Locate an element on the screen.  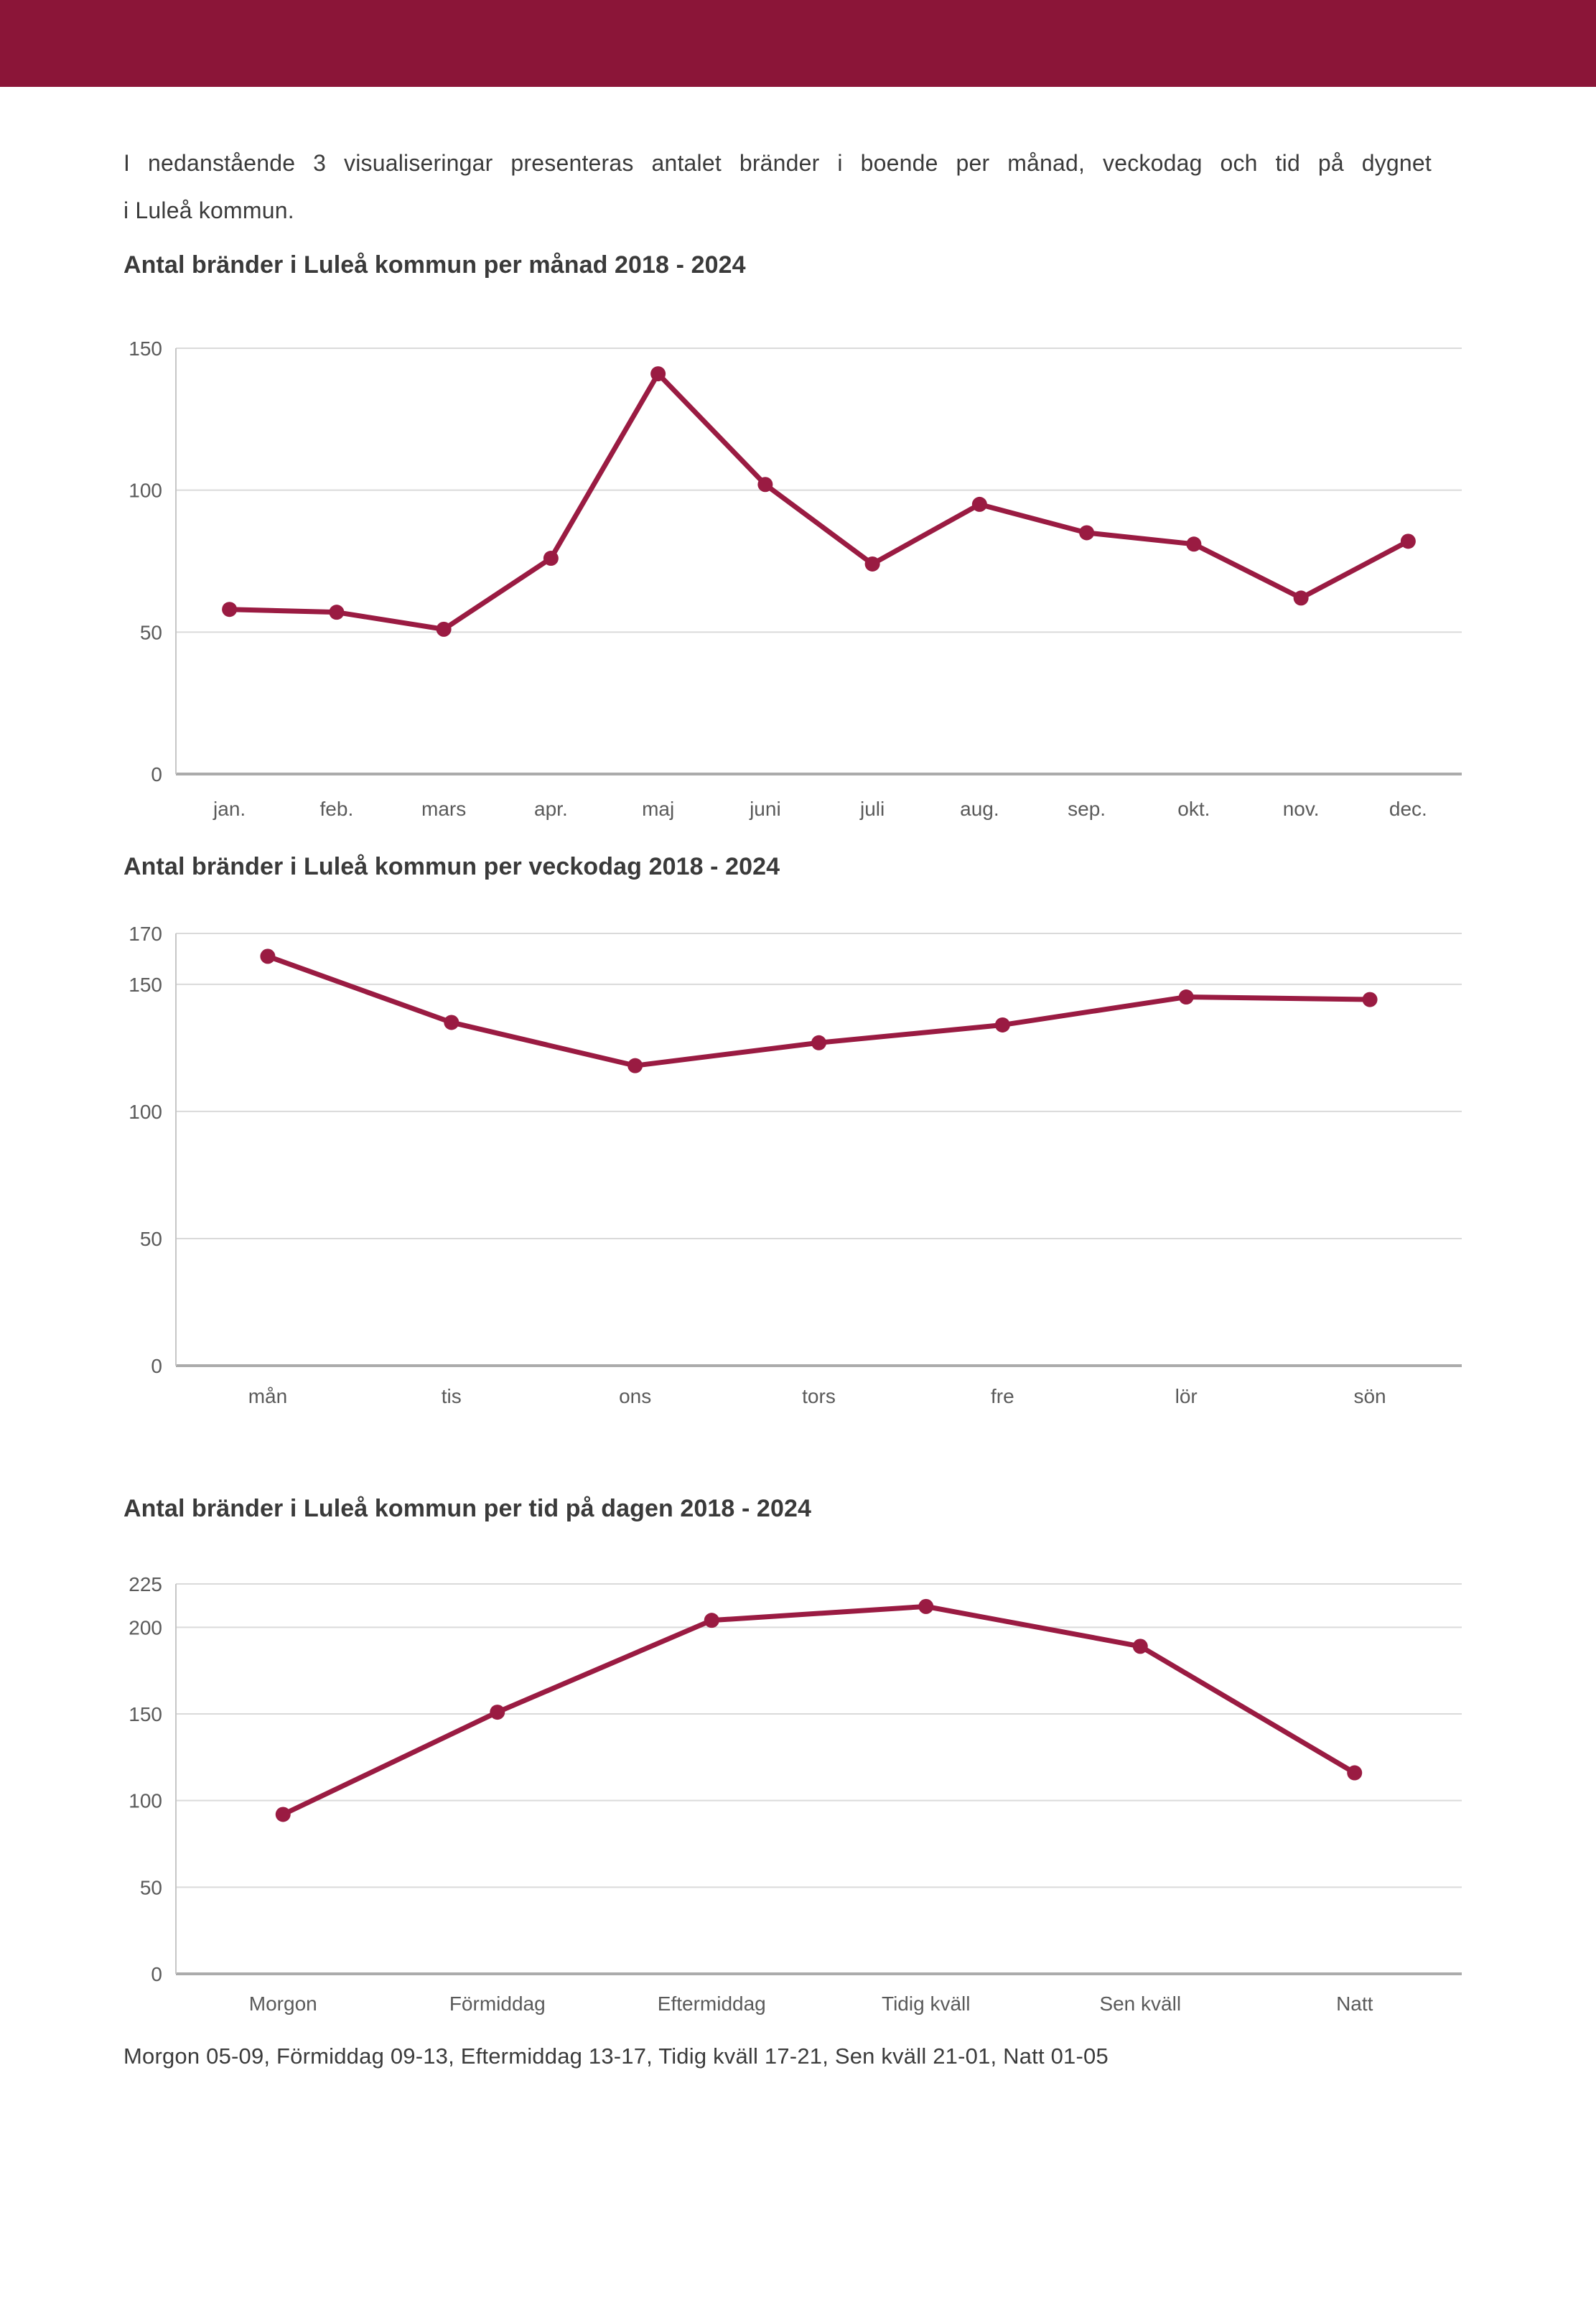
y-tick-label: 225 is located at coordinates (145, 1584).